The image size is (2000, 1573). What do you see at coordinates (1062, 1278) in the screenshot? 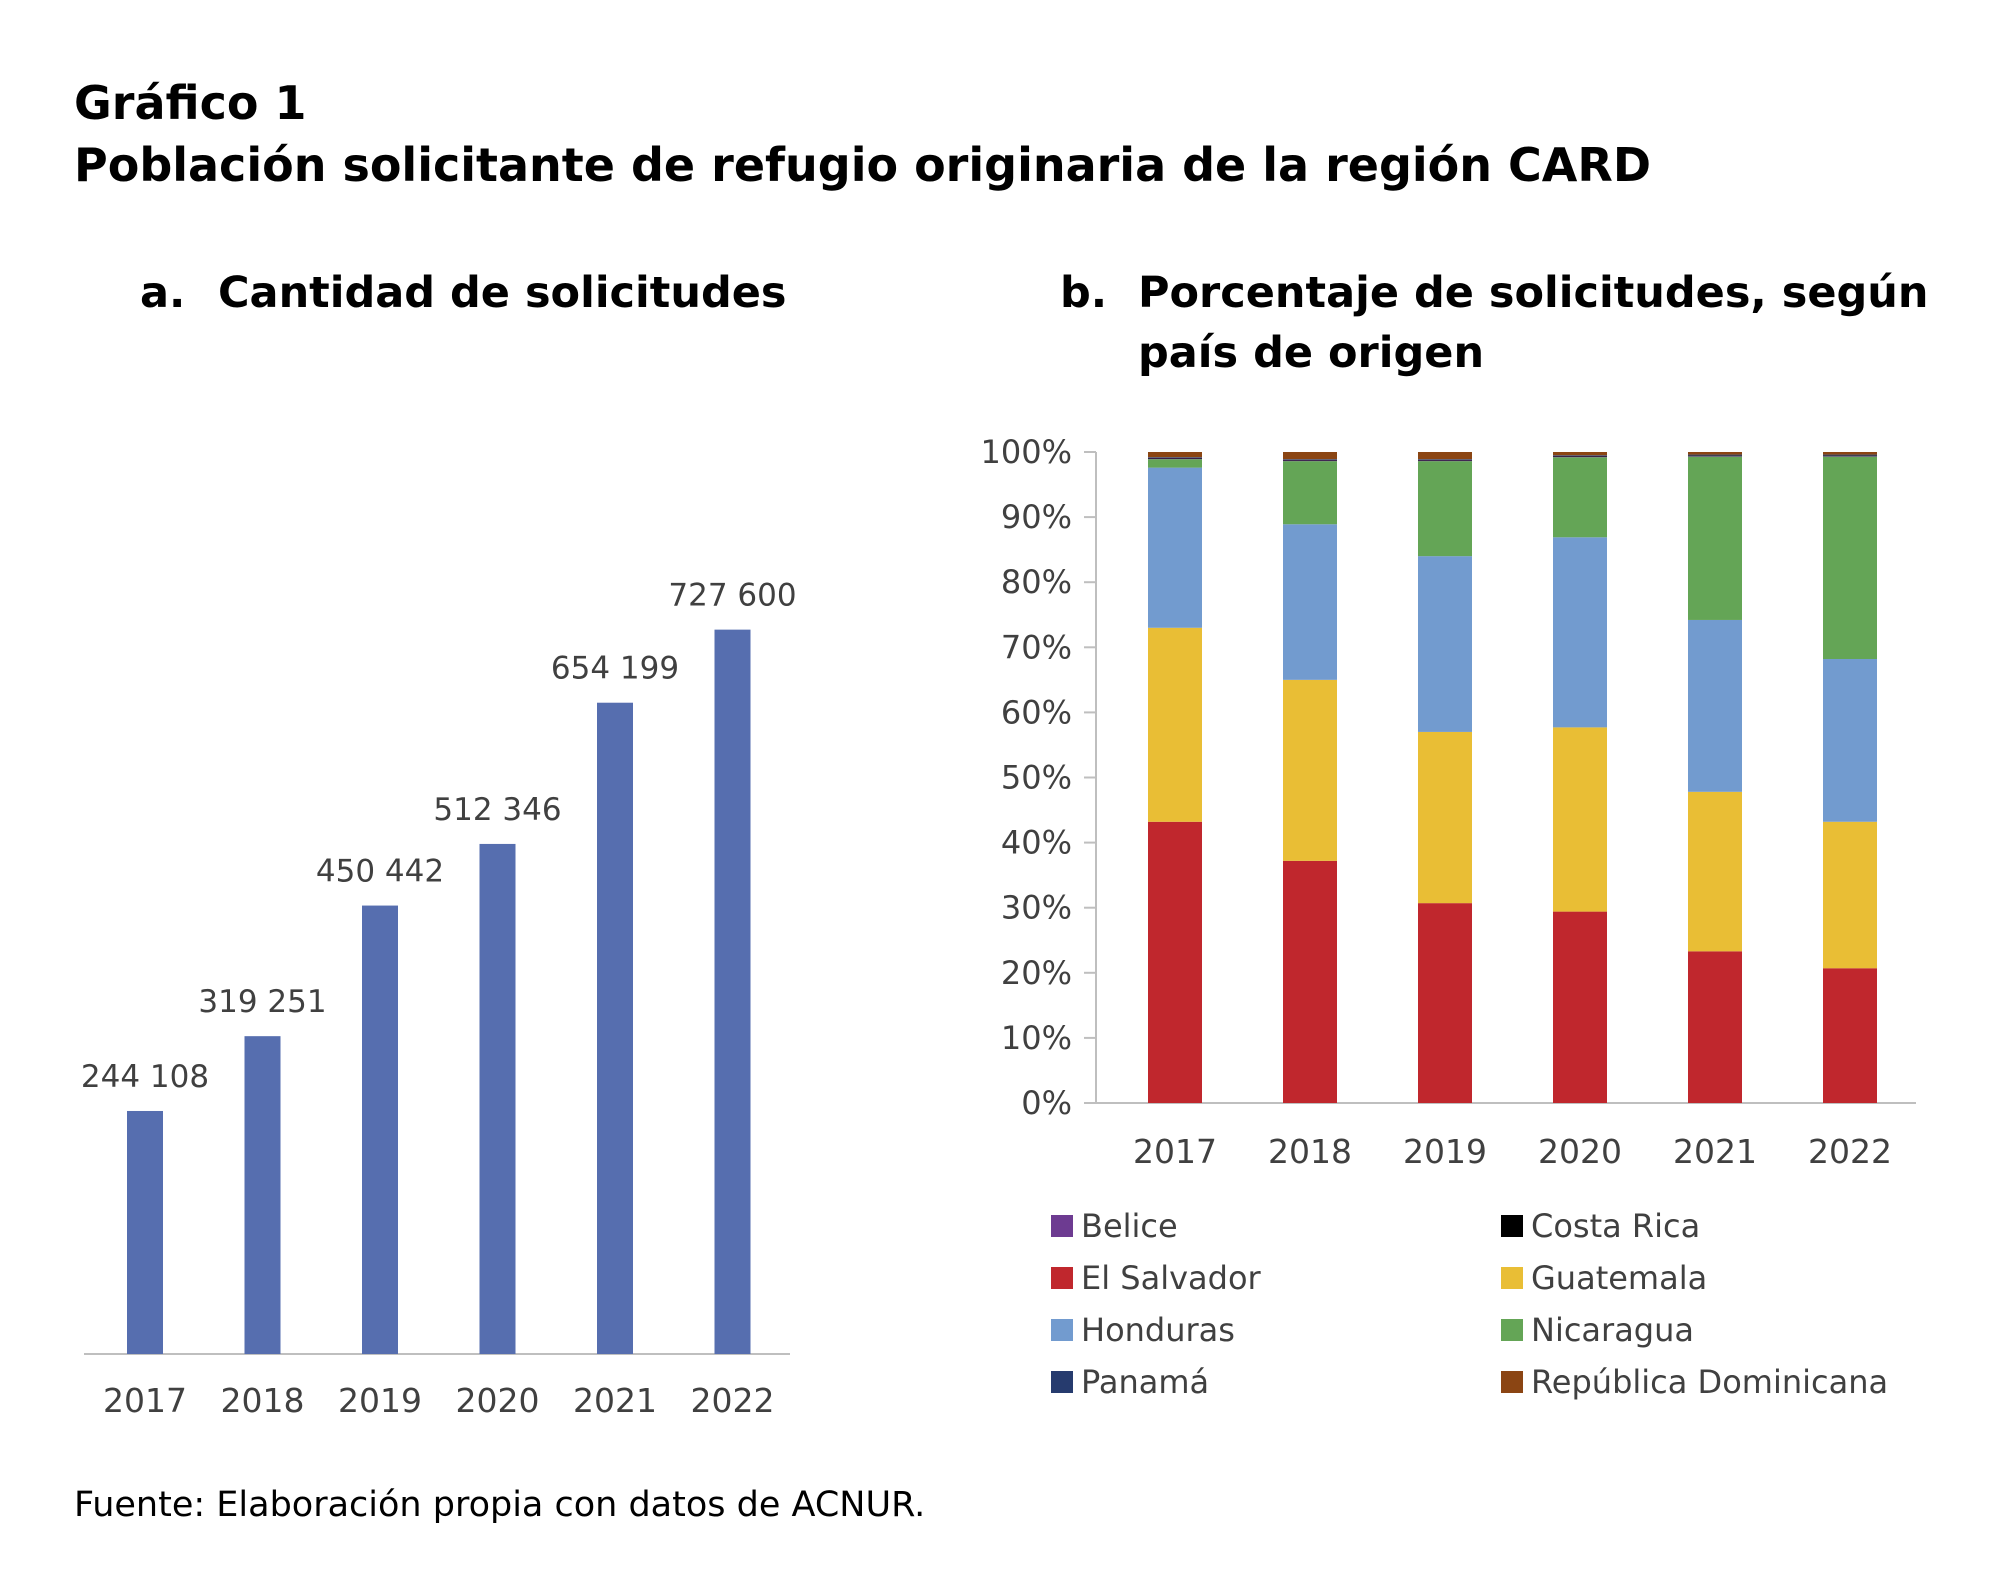
I see `legend-swatch-el-salvador` at bounding box center [1062, 1278].